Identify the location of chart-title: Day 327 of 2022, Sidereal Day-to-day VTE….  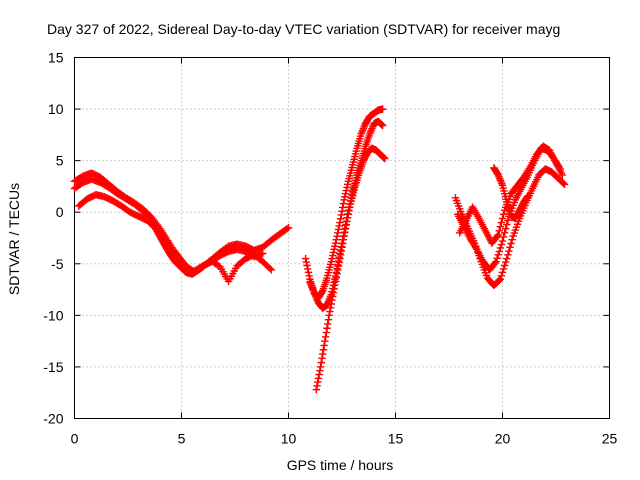
(303, 29).